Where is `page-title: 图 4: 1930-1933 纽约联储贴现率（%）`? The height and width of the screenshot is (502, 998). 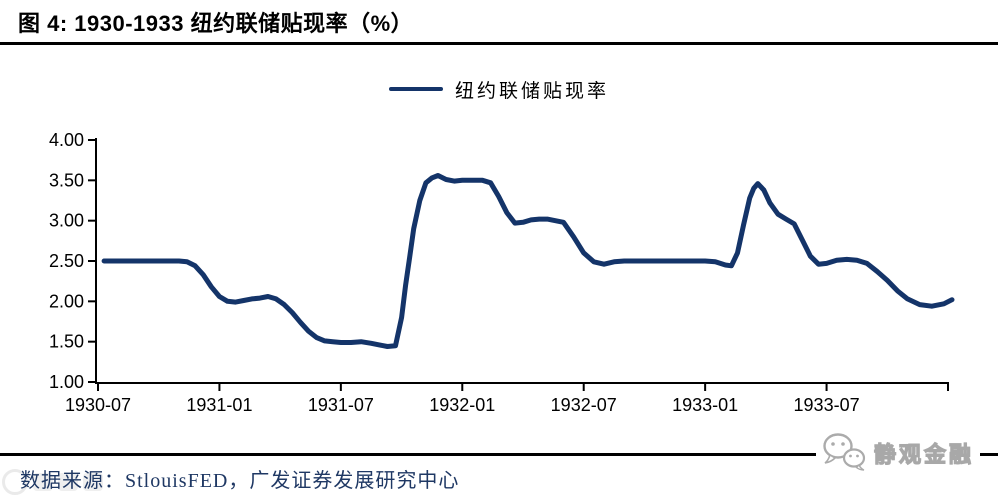
page-title: 图 4: 1930-1933 纽约联储贴现率（%） is located at coordinates (216, 23).